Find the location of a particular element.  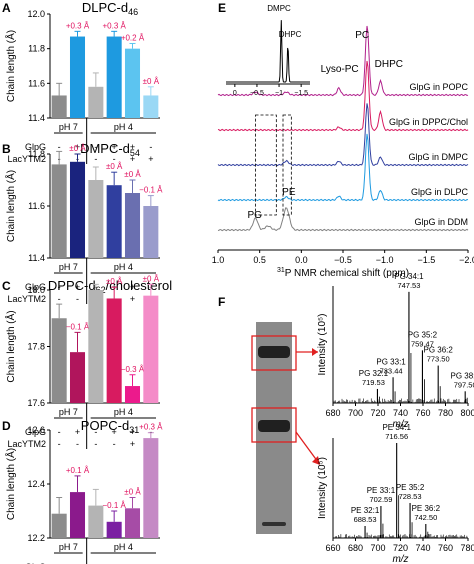

panel-letter: D is located at coordinates (6, 426).